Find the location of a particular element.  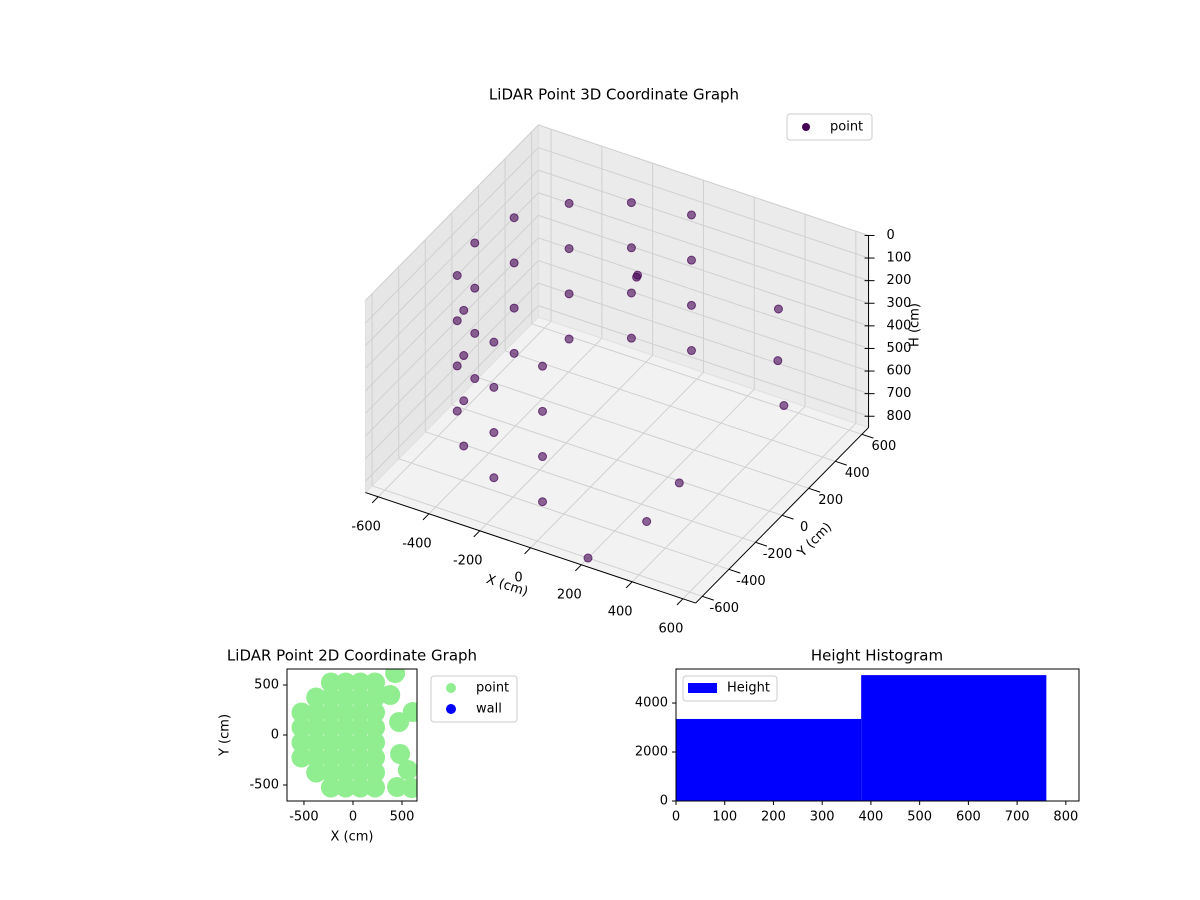

bar is located at coordinates (769, 759).